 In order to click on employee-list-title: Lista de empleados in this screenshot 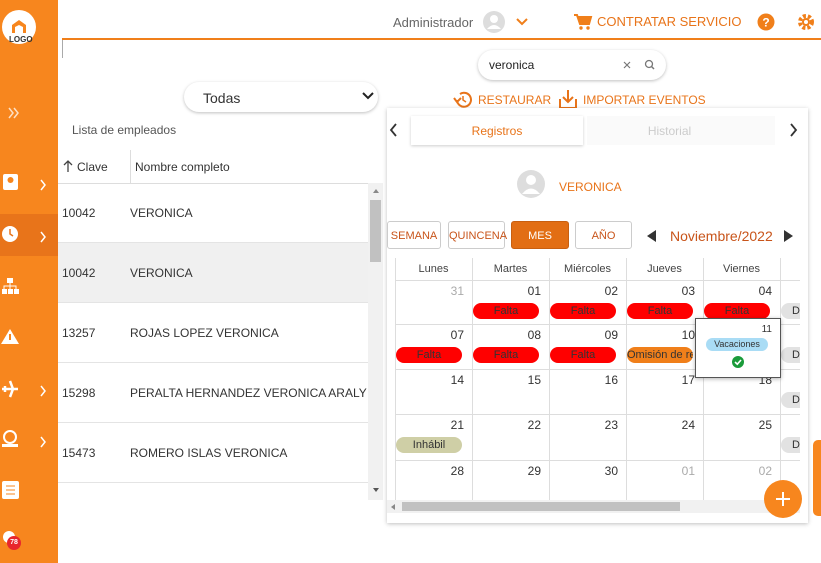, I will do `click(124, 130)`.